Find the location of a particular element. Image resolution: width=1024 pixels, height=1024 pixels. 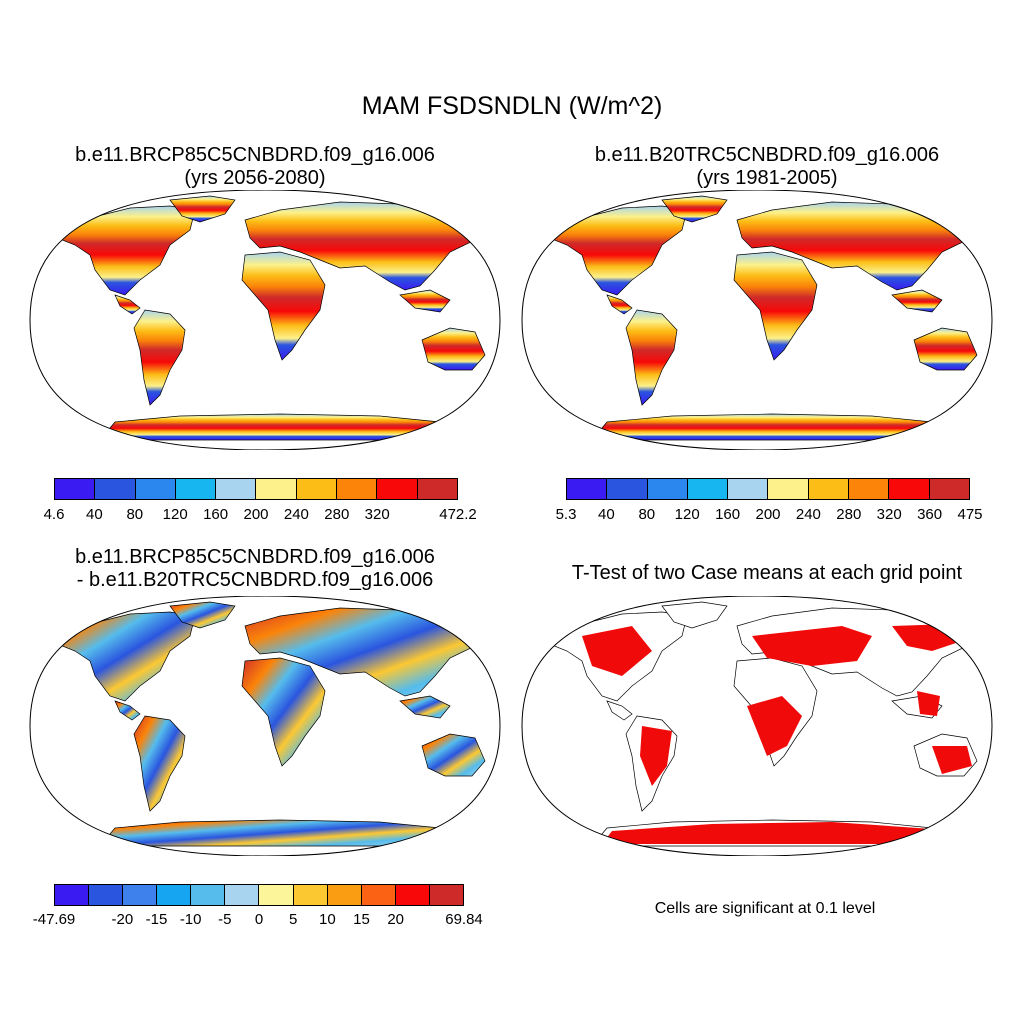

future-colorbar is located at coordinates (256, 489).